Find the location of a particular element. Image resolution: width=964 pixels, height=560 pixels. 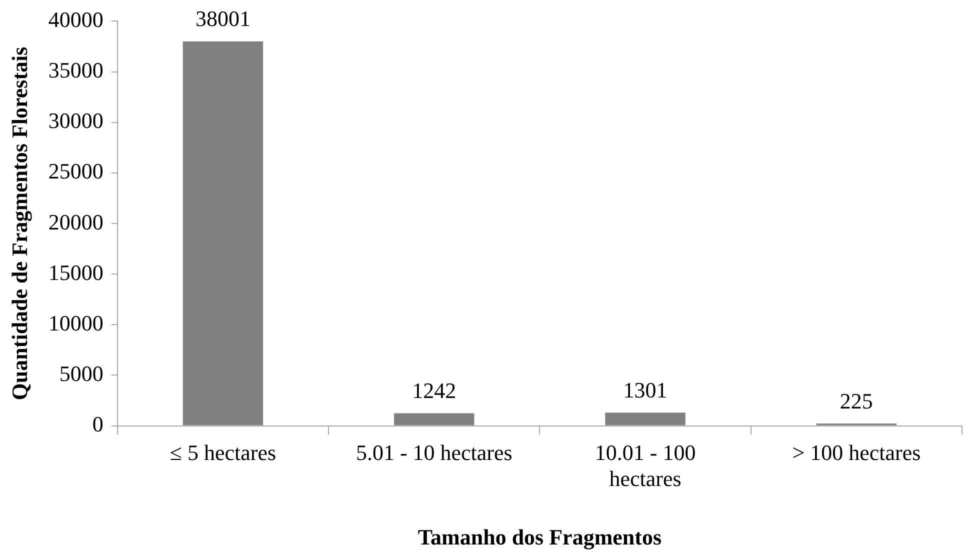

x-tick-label: ≤ 5 hectares is located at coordinates (223, 452).